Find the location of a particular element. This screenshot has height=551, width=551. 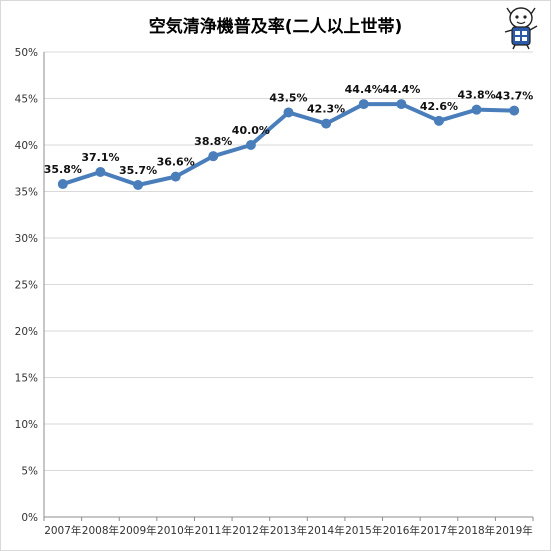

cartoon-mascot-icon is located at coordinates (521, 28).